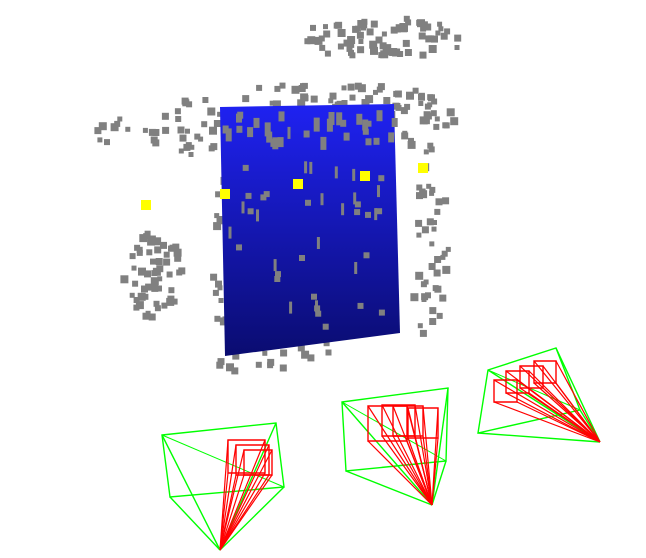 Image resolution: width=646 pixels, height=558 pixels. I want to click on camera-rig-center, so click(395, 446).